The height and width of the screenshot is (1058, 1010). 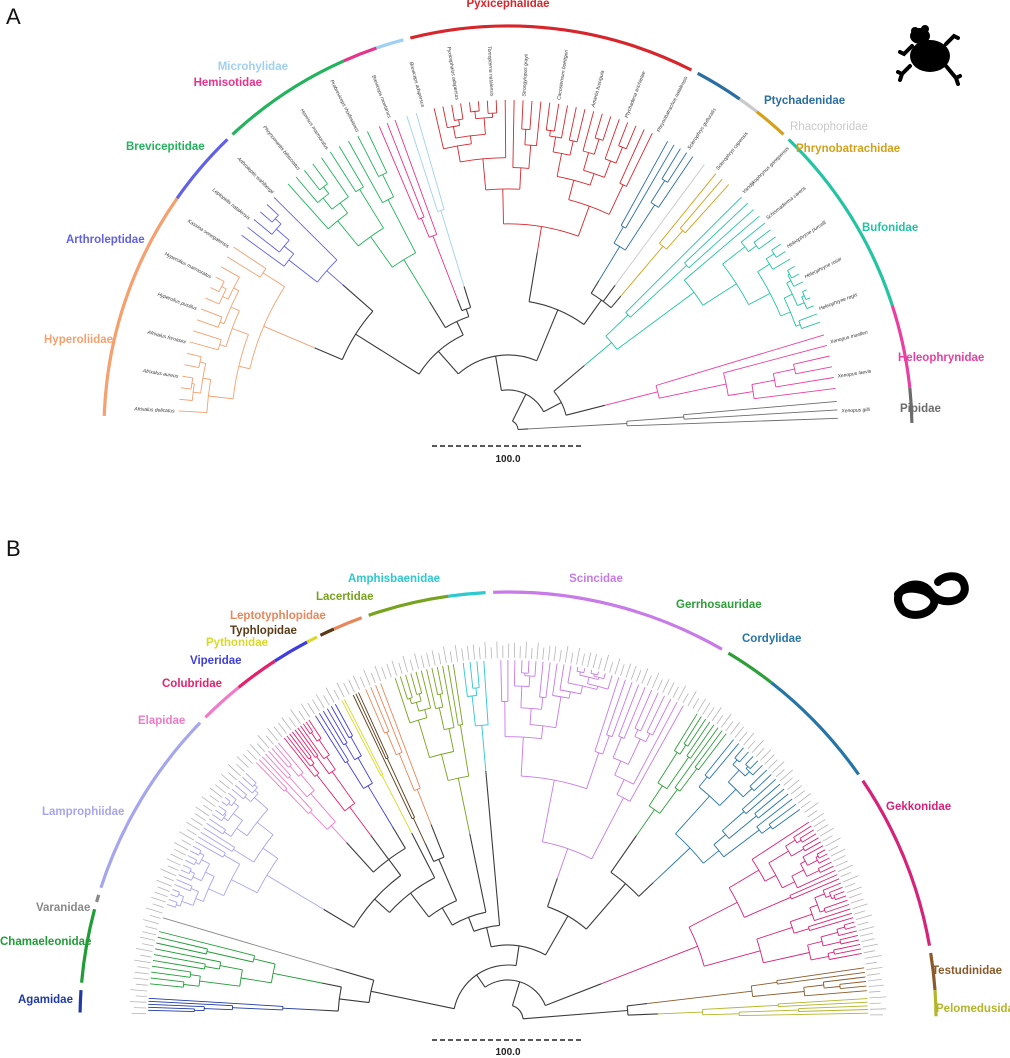 What do you see at coordinates (739, 770) in the screenshot?
I see `clade-cordylidae-node-arc` at bounding box center [739, 770].